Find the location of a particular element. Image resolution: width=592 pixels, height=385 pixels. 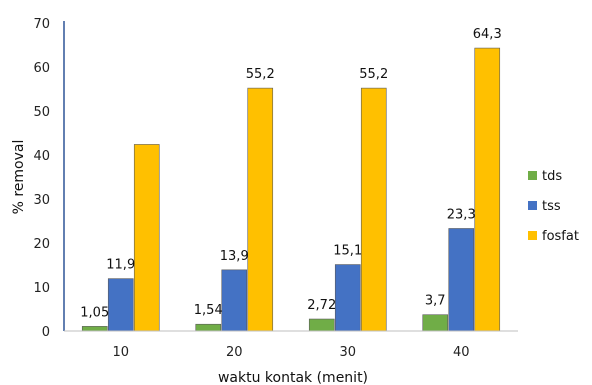

y-tick-label: 40 is located at coordinates (41, 156).